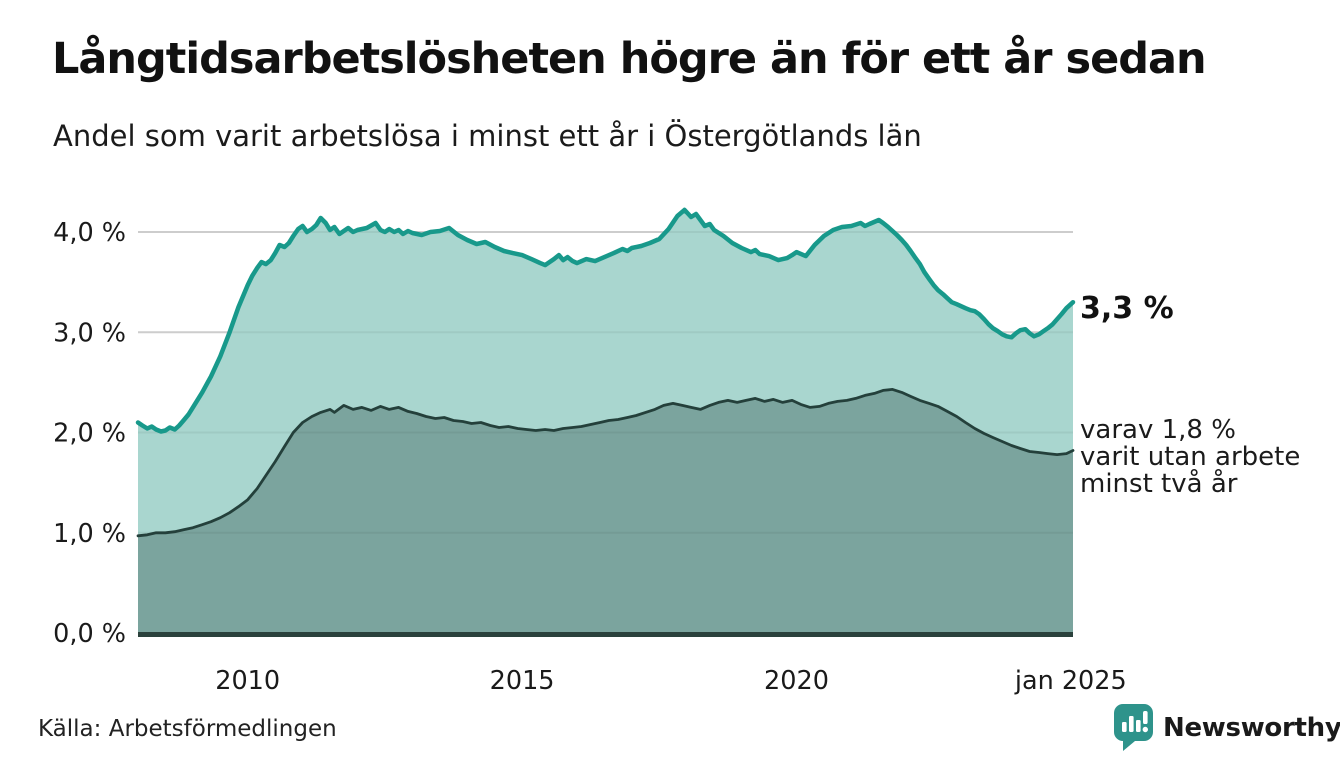  Describe the element at coordinates (1251, 727) in the screenshot. I see `newsworthy-wordmark: Newsworthy` at that location.